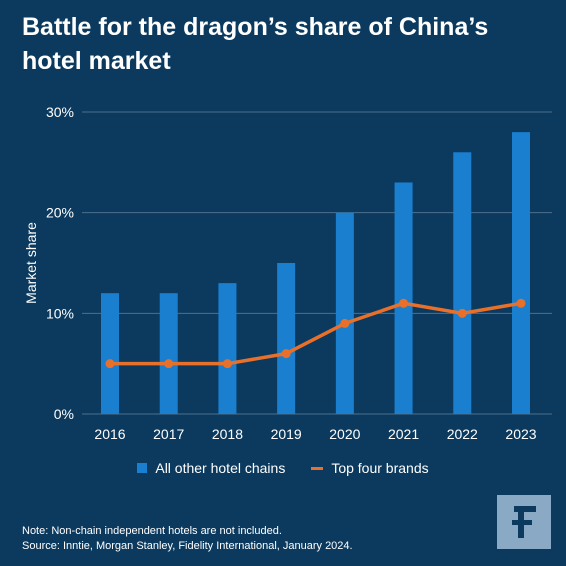  I want to click on y-axis-label: Market share, so click(31, 263).